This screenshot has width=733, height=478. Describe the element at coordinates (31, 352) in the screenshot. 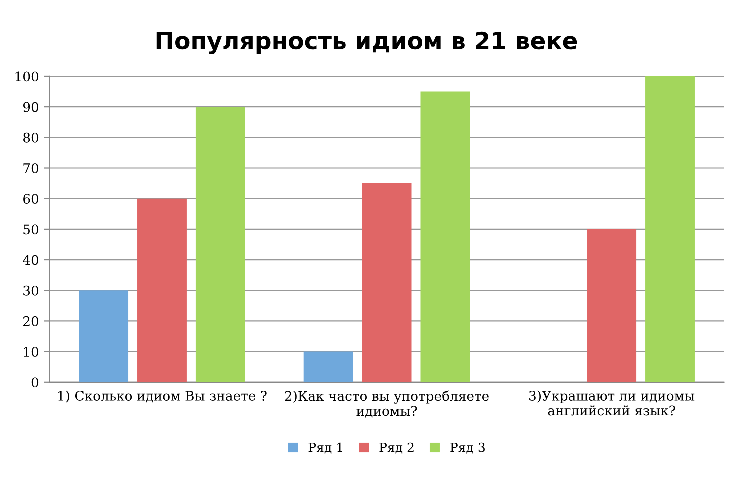

I see `y-tick-label: 10` at that location.